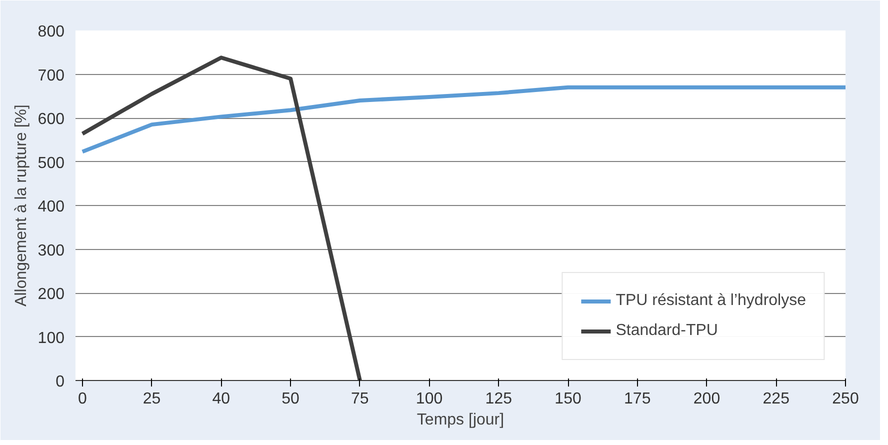 The height and width of the screenshot is (445, 888). What do you see at coordinates (51, 338) in the screenshot?
I see `y-tick-label: 100` at bounding box center [51, 338].